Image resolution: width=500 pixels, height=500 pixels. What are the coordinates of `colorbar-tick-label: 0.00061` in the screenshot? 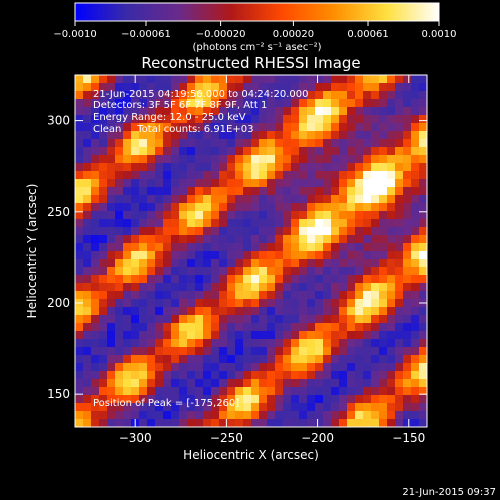 It's located at (367, 34).